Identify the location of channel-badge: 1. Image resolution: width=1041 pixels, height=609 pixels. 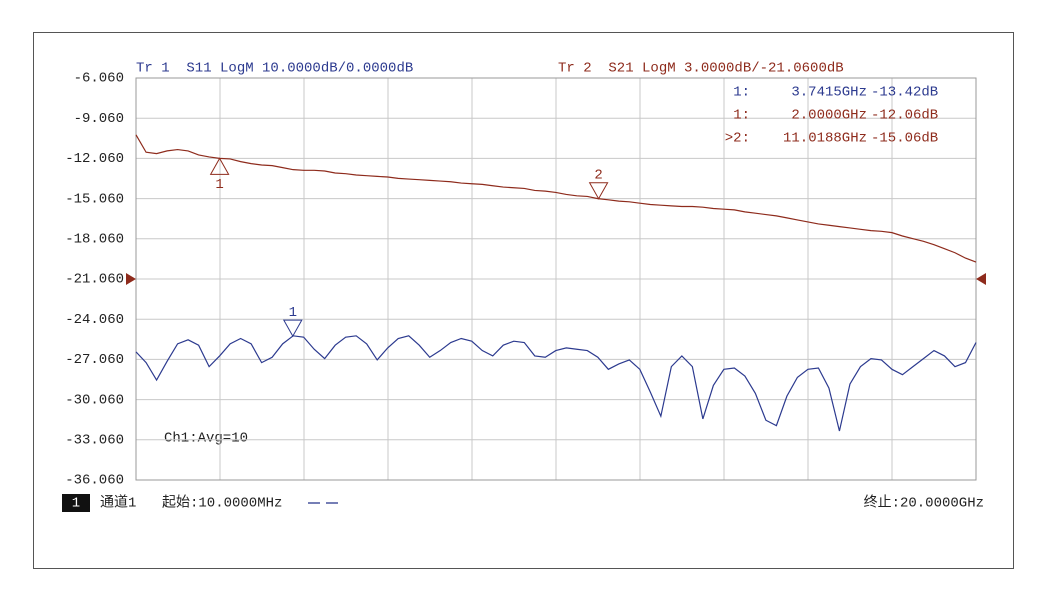
(76, 504).